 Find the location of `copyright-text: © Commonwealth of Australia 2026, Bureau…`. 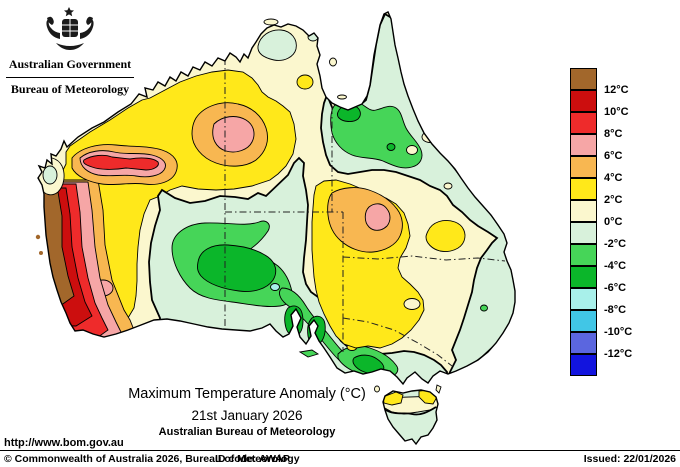

copyright-text: © Commonwealth of Australia 2026, Bureau… is located at coordinates (152, 459).